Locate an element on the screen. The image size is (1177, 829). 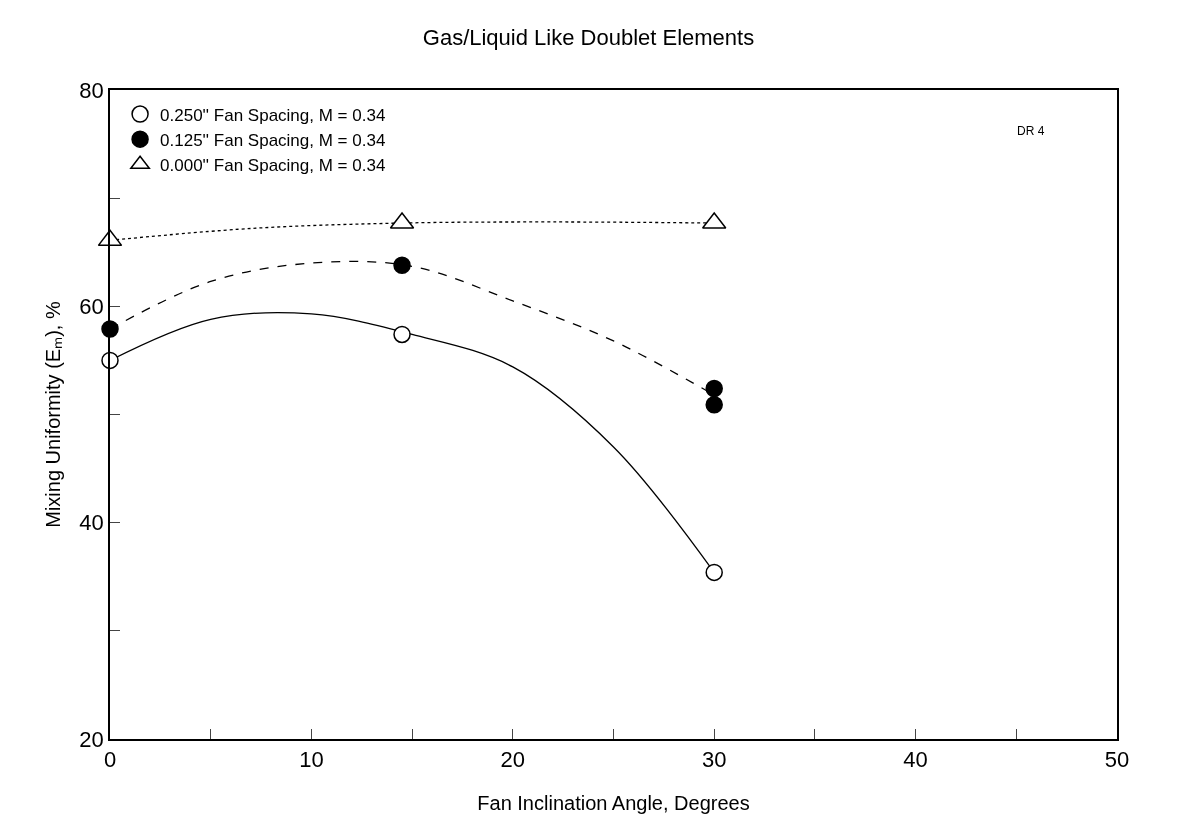
y-tick-label: 20 is located at coordinates (91, 739).